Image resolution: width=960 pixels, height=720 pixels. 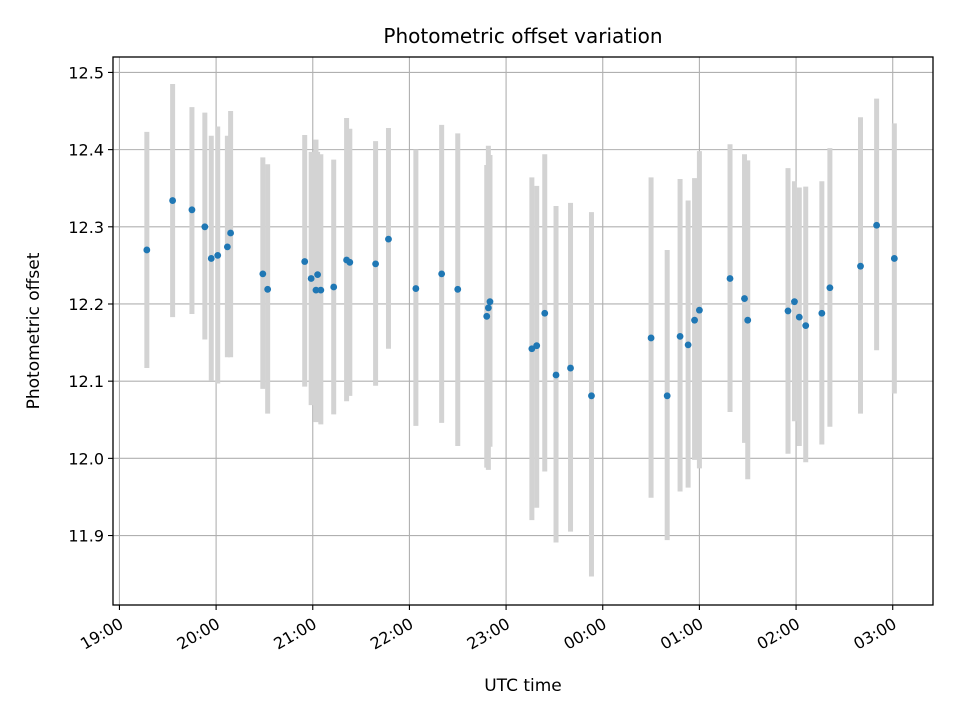 I want to click on chart-title: Photometric offset variation, so click(x=522, y=36).